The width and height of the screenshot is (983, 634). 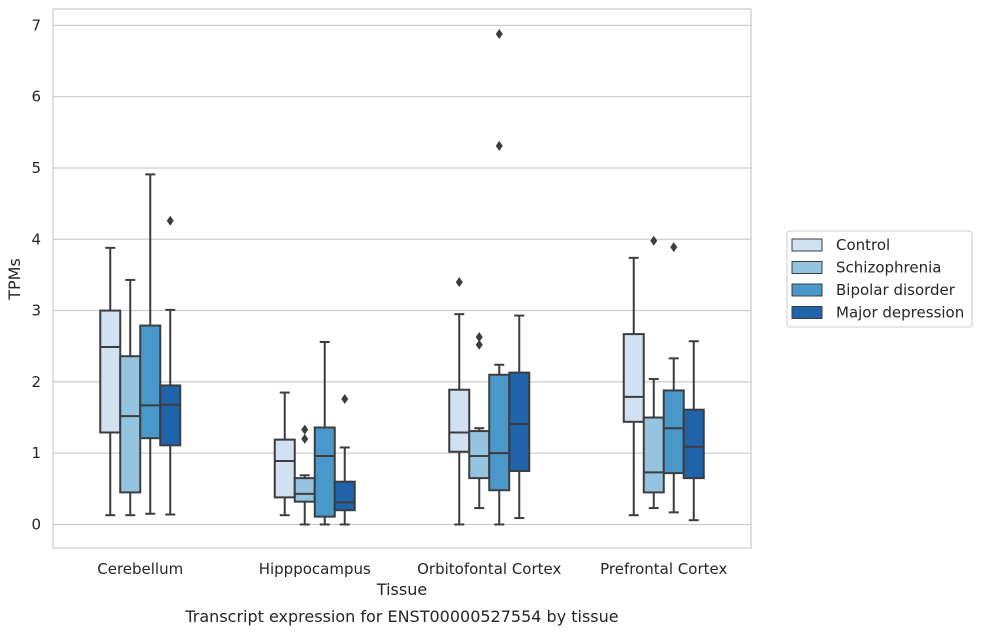 What do you see at coordinates (36, 311) in the screenshot?
I see `y-tick-label: 3` at bounding box center [36, 311].